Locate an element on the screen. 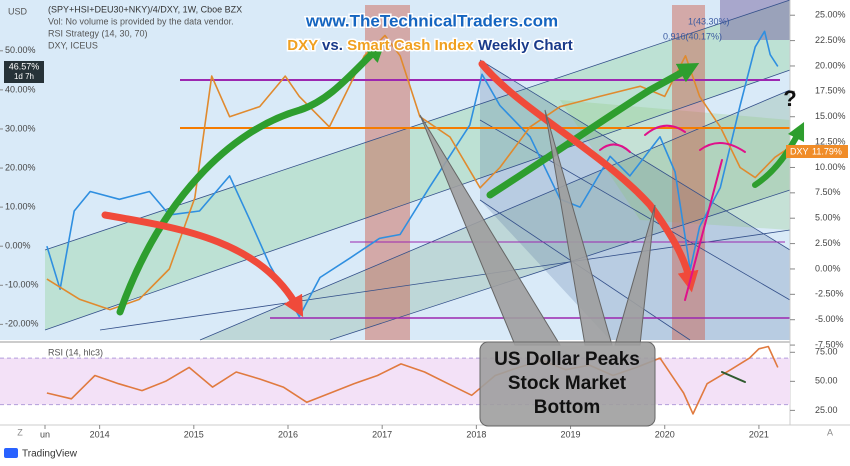 The width and height of the screenshot is (850, 466). y2-tick-label: 17.50% is located at coordinates (830, 91).